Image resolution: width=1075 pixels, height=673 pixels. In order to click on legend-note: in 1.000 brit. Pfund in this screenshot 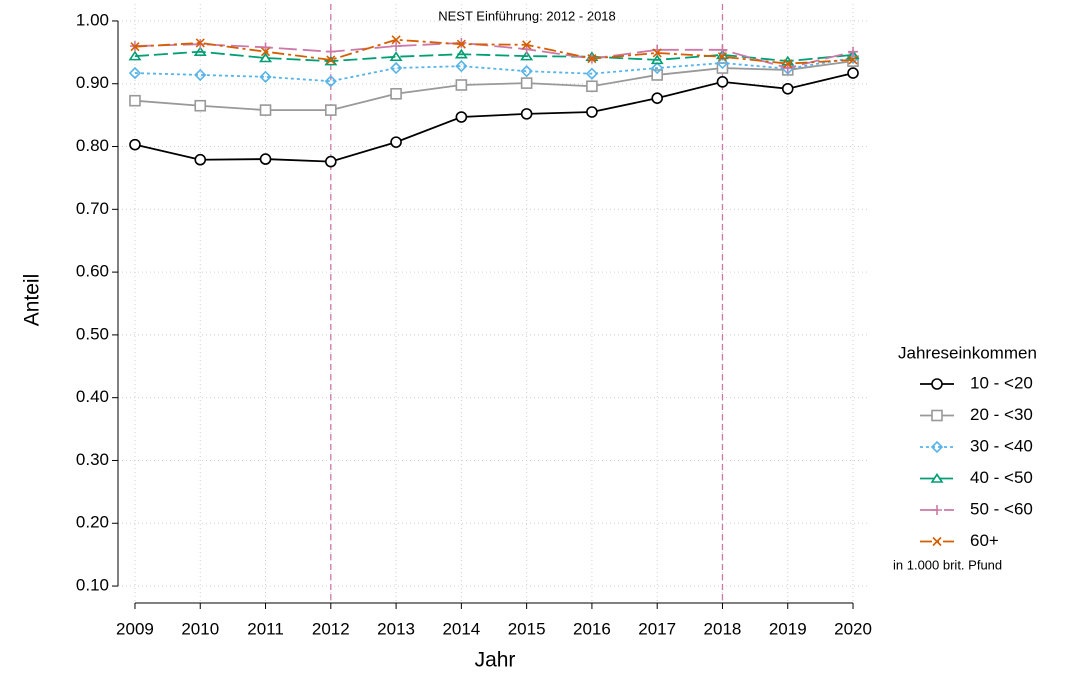, I will do `click(947, 564)`.